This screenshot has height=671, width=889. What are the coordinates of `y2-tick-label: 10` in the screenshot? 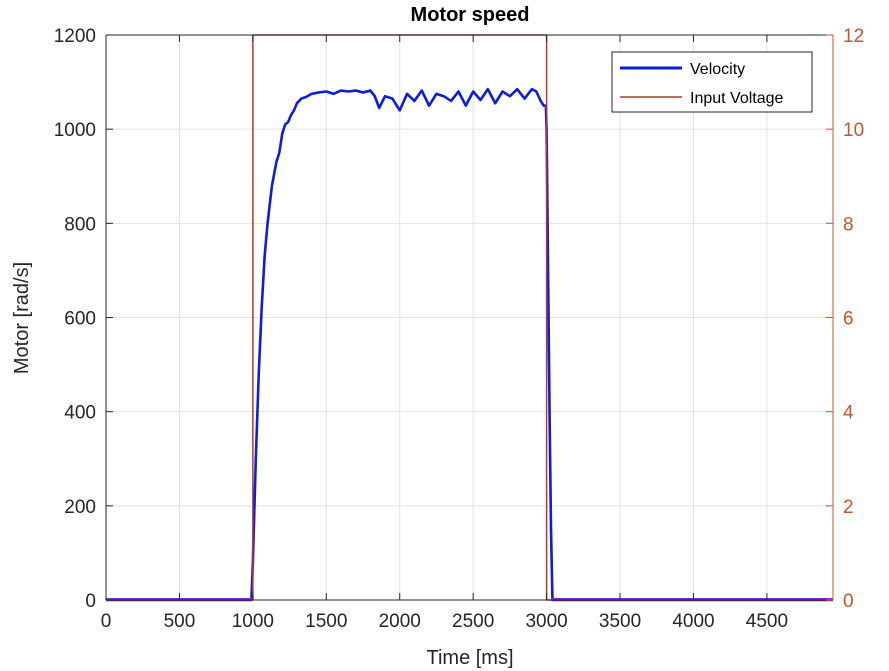 It's located at (853, 130).